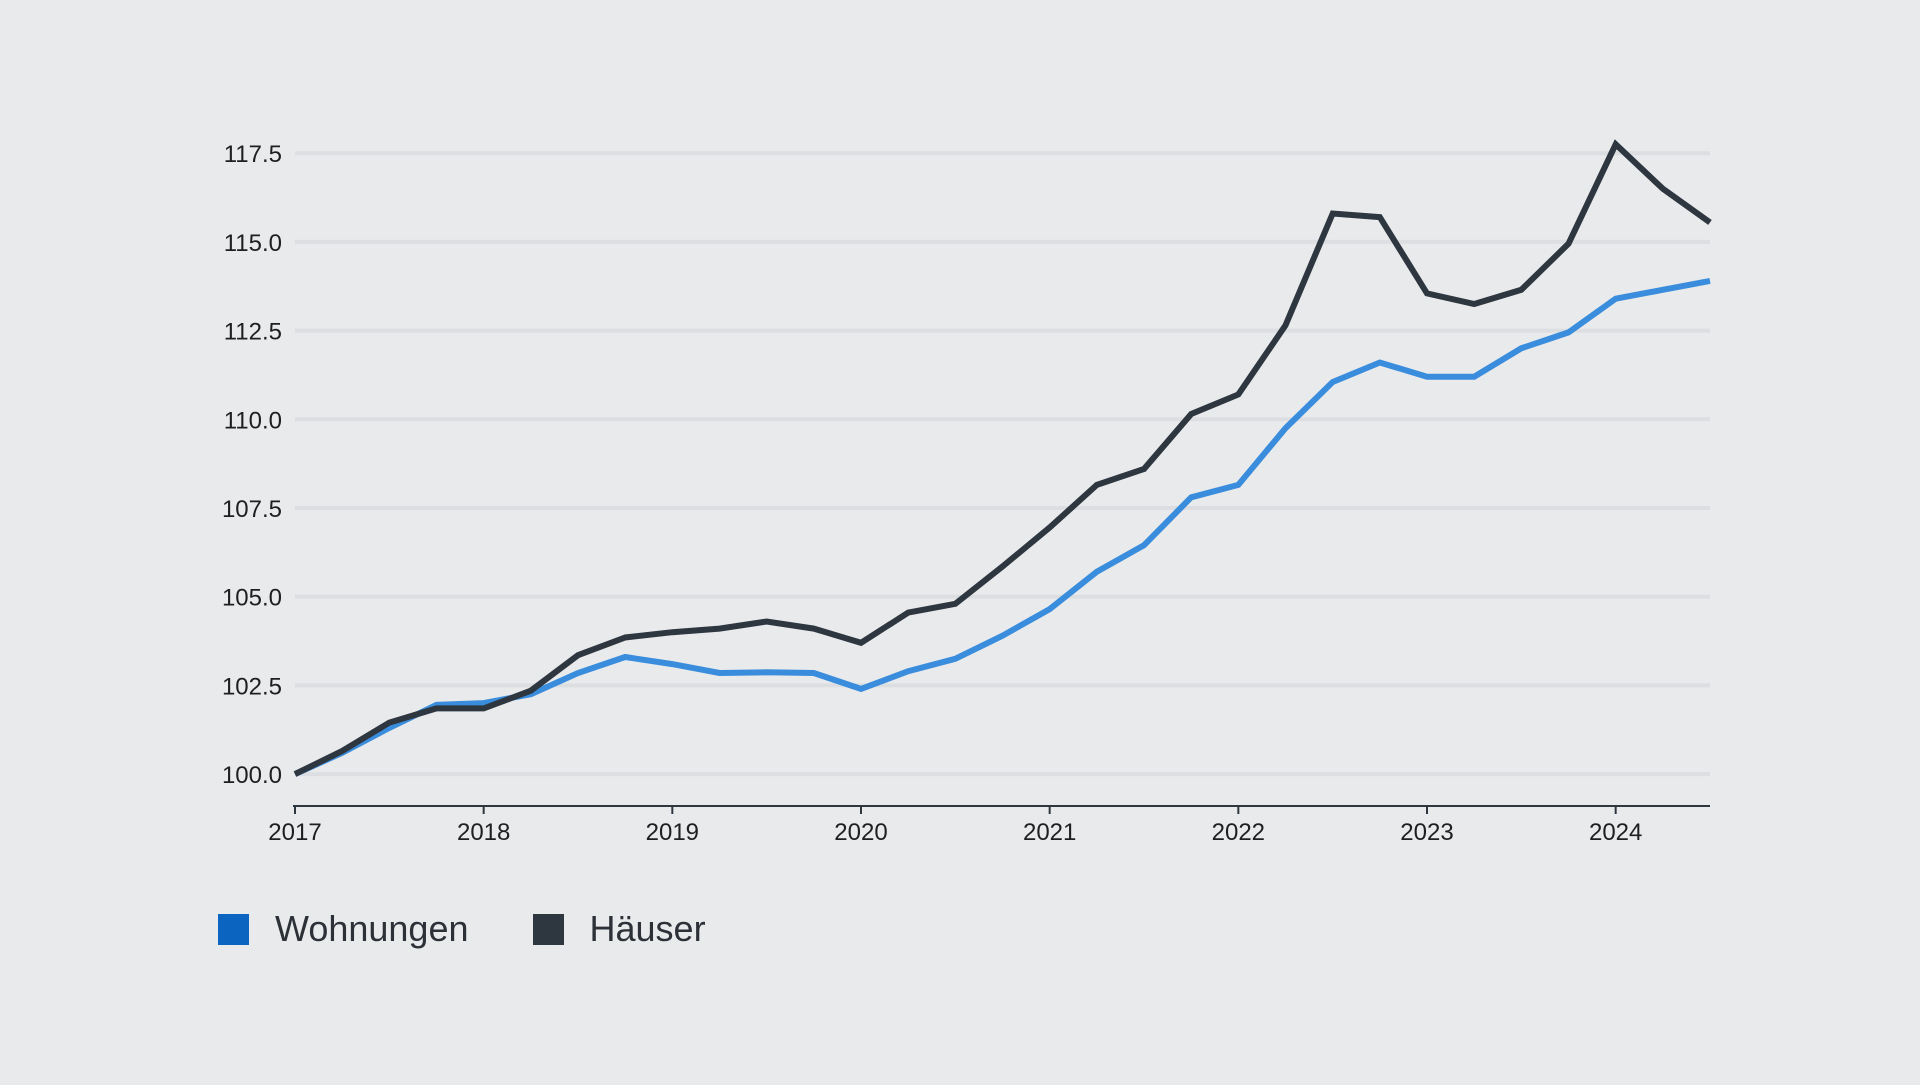  Describe the element at coordinates (1049, 832) in the screenshot. I see `x-tick-label: 2021` at that location.